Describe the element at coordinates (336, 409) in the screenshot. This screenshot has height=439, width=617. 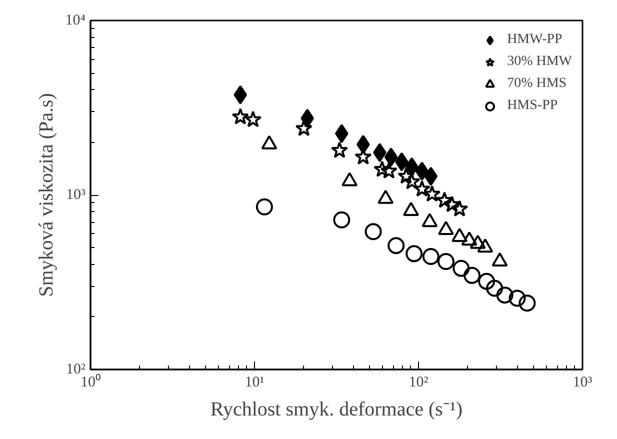
I see `x-axis-title: Rychlost smyk. deformace (s⁻¹)` at that location.